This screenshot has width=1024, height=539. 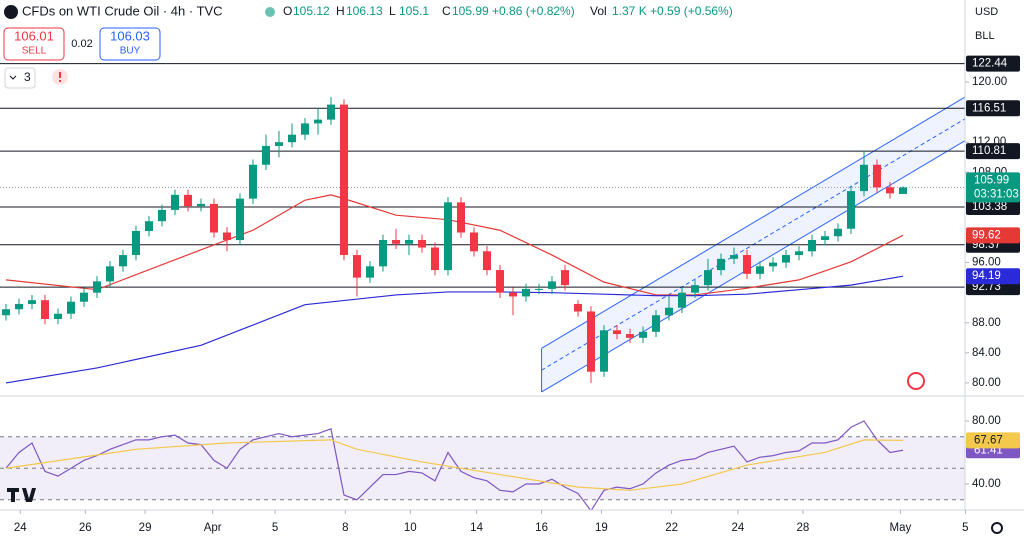 I want to click on symbol-title: CFDs on WTI Crude Oil · 4h · TVC, so click(x=122, y=10).